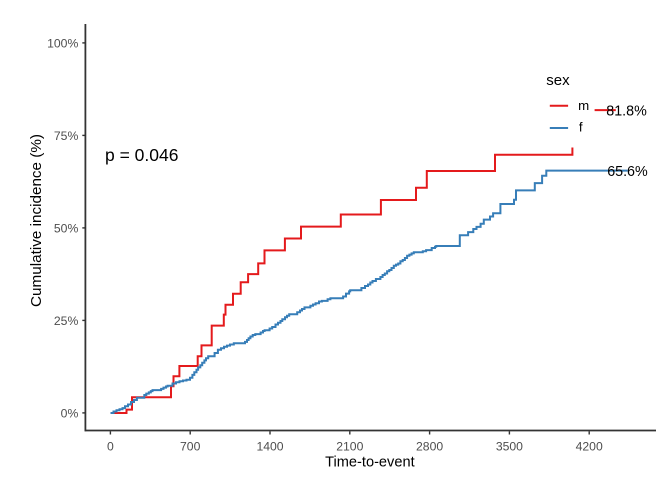 This screenshot has height=480, width=672. Describe the element at coordinates (369, 463) in the screenshot. I see `svg-text: Time-to-event` at that location.